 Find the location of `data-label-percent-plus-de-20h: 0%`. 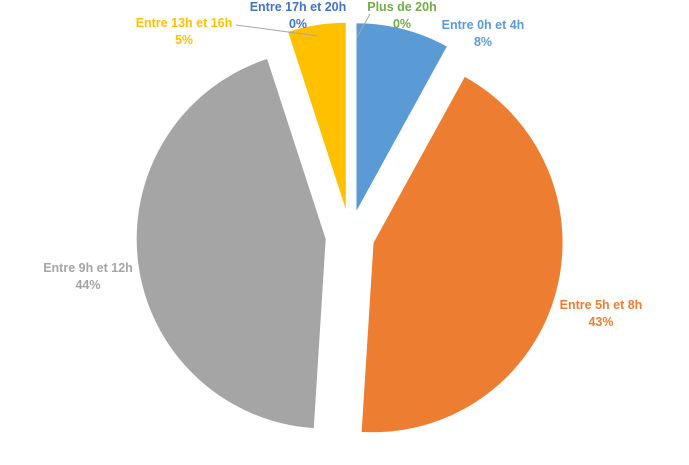

data-label-percent-plus-de-20h: 0% is located at coordinates (402, 24).